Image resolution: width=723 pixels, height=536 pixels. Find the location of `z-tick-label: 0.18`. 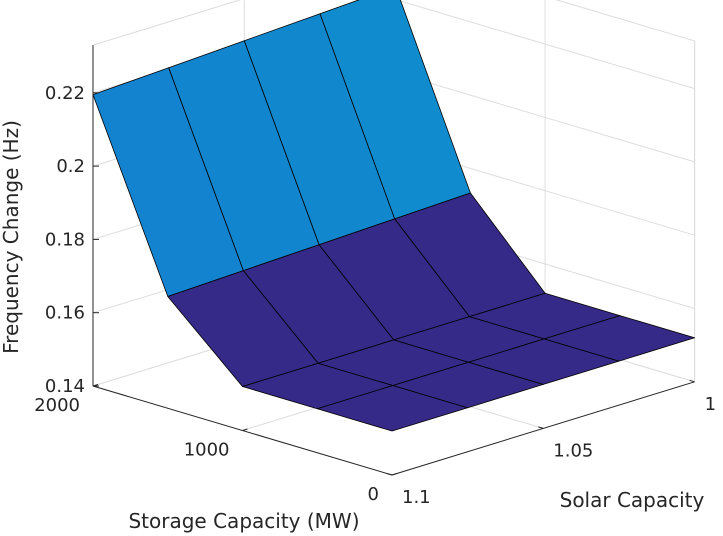

z-tick-label: 0.18 is located at coordinates (65, 239).